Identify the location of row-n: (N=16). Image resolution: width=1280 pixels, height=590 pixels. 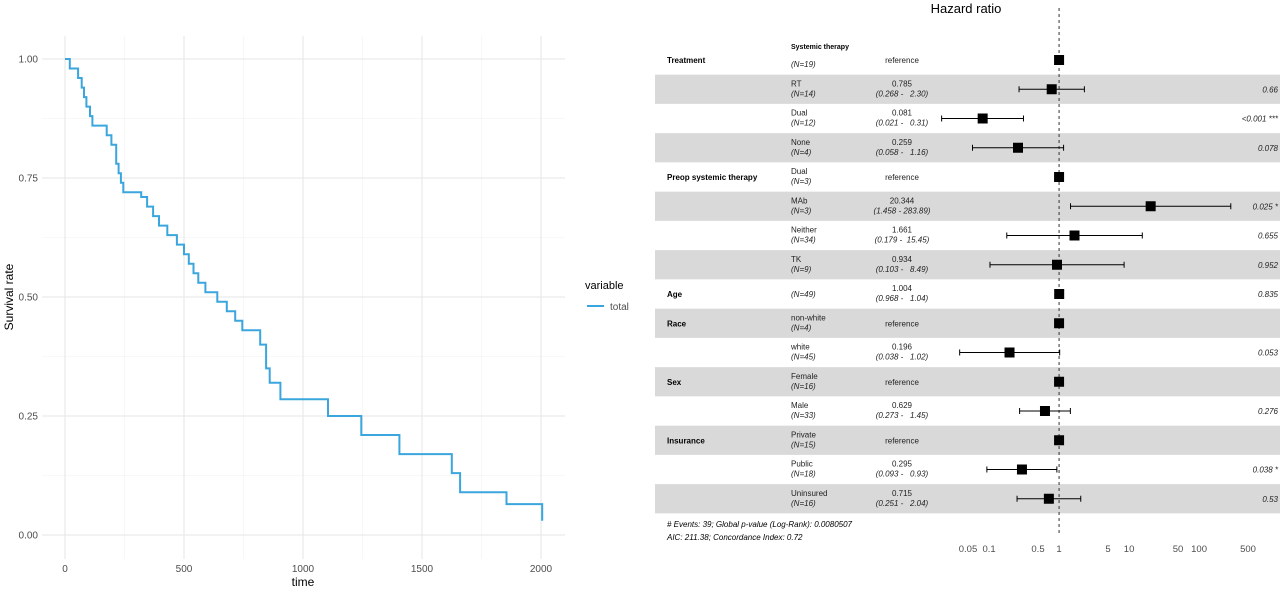
(803, 503).